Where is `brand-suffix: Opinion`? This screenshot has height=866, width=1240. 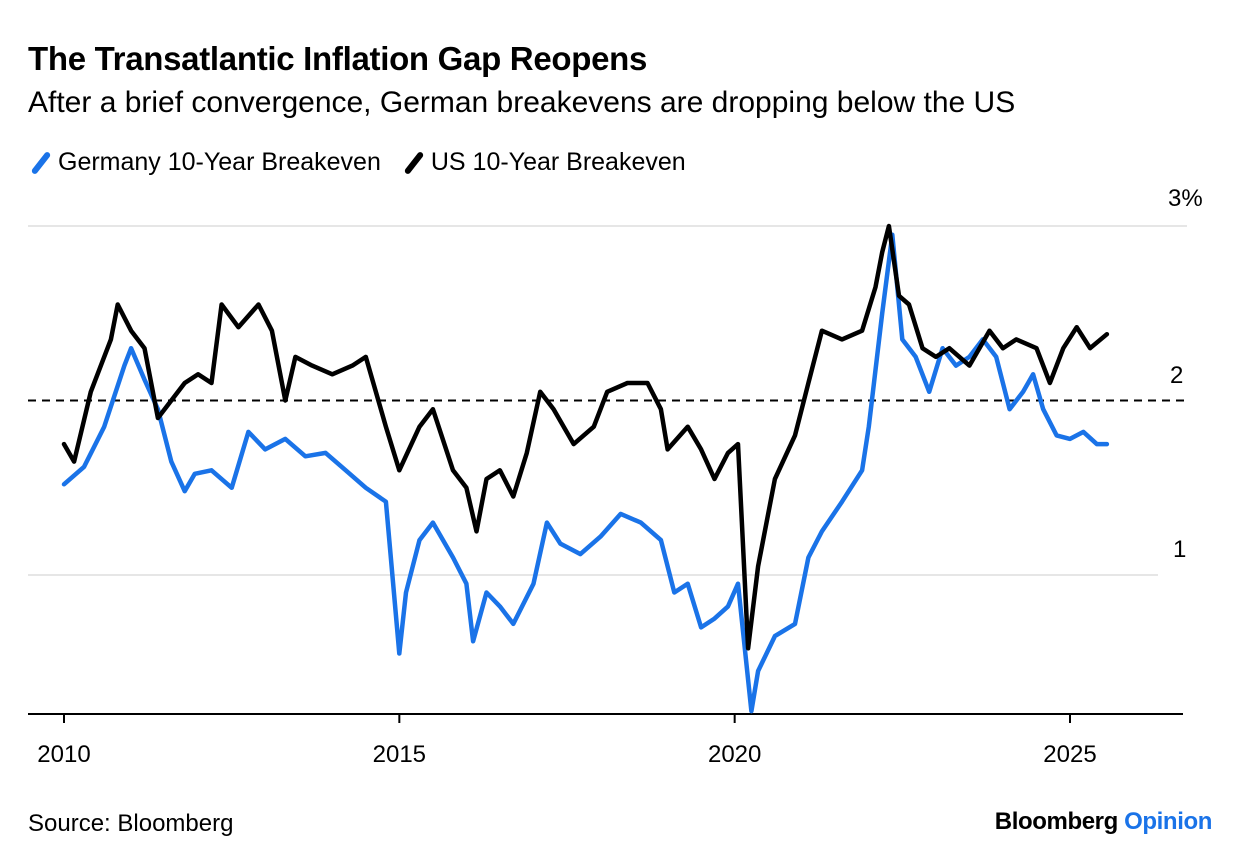 brand-suffix: Opinion is located at coordinates (1168, 821).